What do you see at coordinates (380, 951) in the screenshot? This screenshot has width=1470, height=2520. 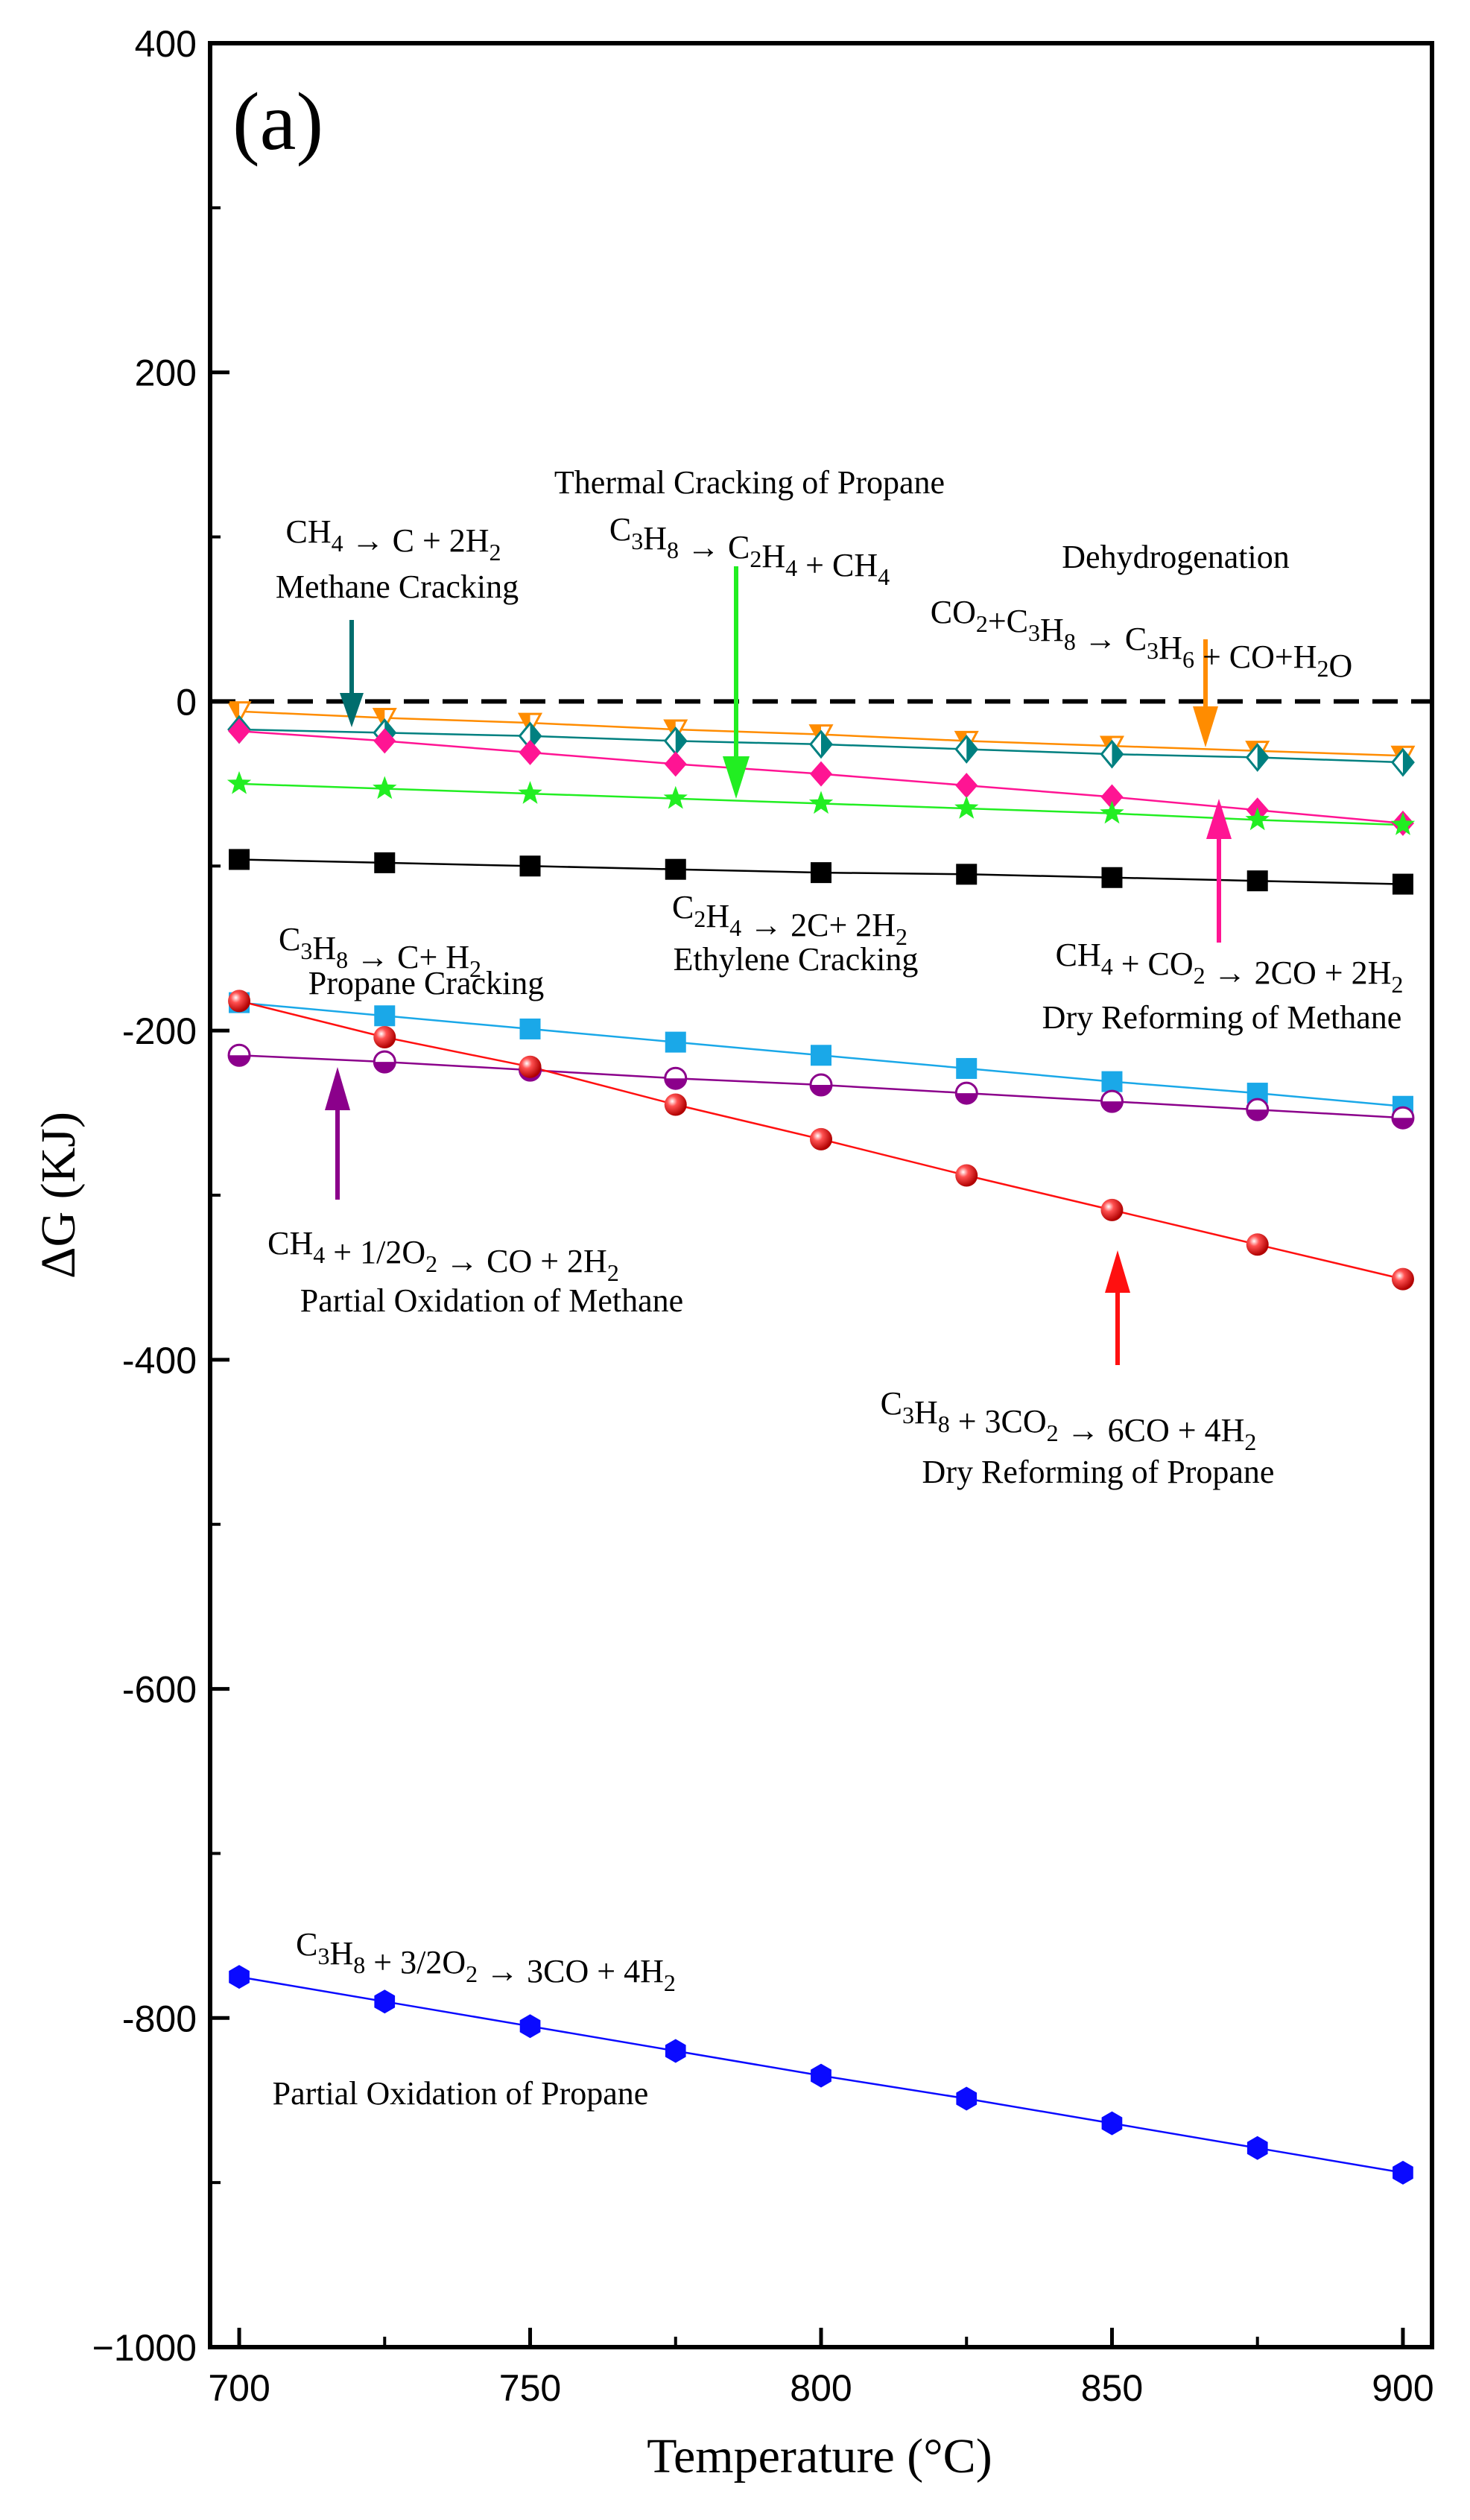 I see `annotation-propcrack-reaction: C3H8 → C+ H2` at bounding box center [380, 951].